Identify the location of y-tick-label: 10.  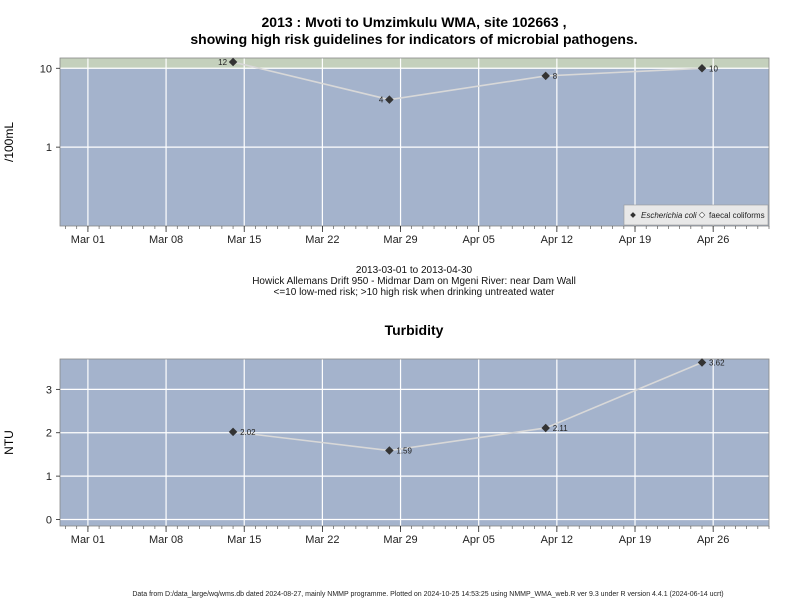
(46, 69).